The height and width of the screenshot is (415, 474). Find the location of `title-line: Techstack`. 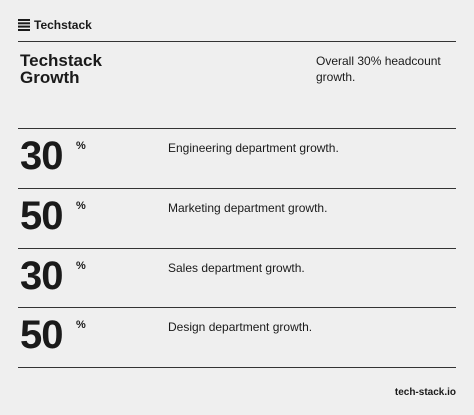

title-line: Techstack is located at coordinates (61, 60).